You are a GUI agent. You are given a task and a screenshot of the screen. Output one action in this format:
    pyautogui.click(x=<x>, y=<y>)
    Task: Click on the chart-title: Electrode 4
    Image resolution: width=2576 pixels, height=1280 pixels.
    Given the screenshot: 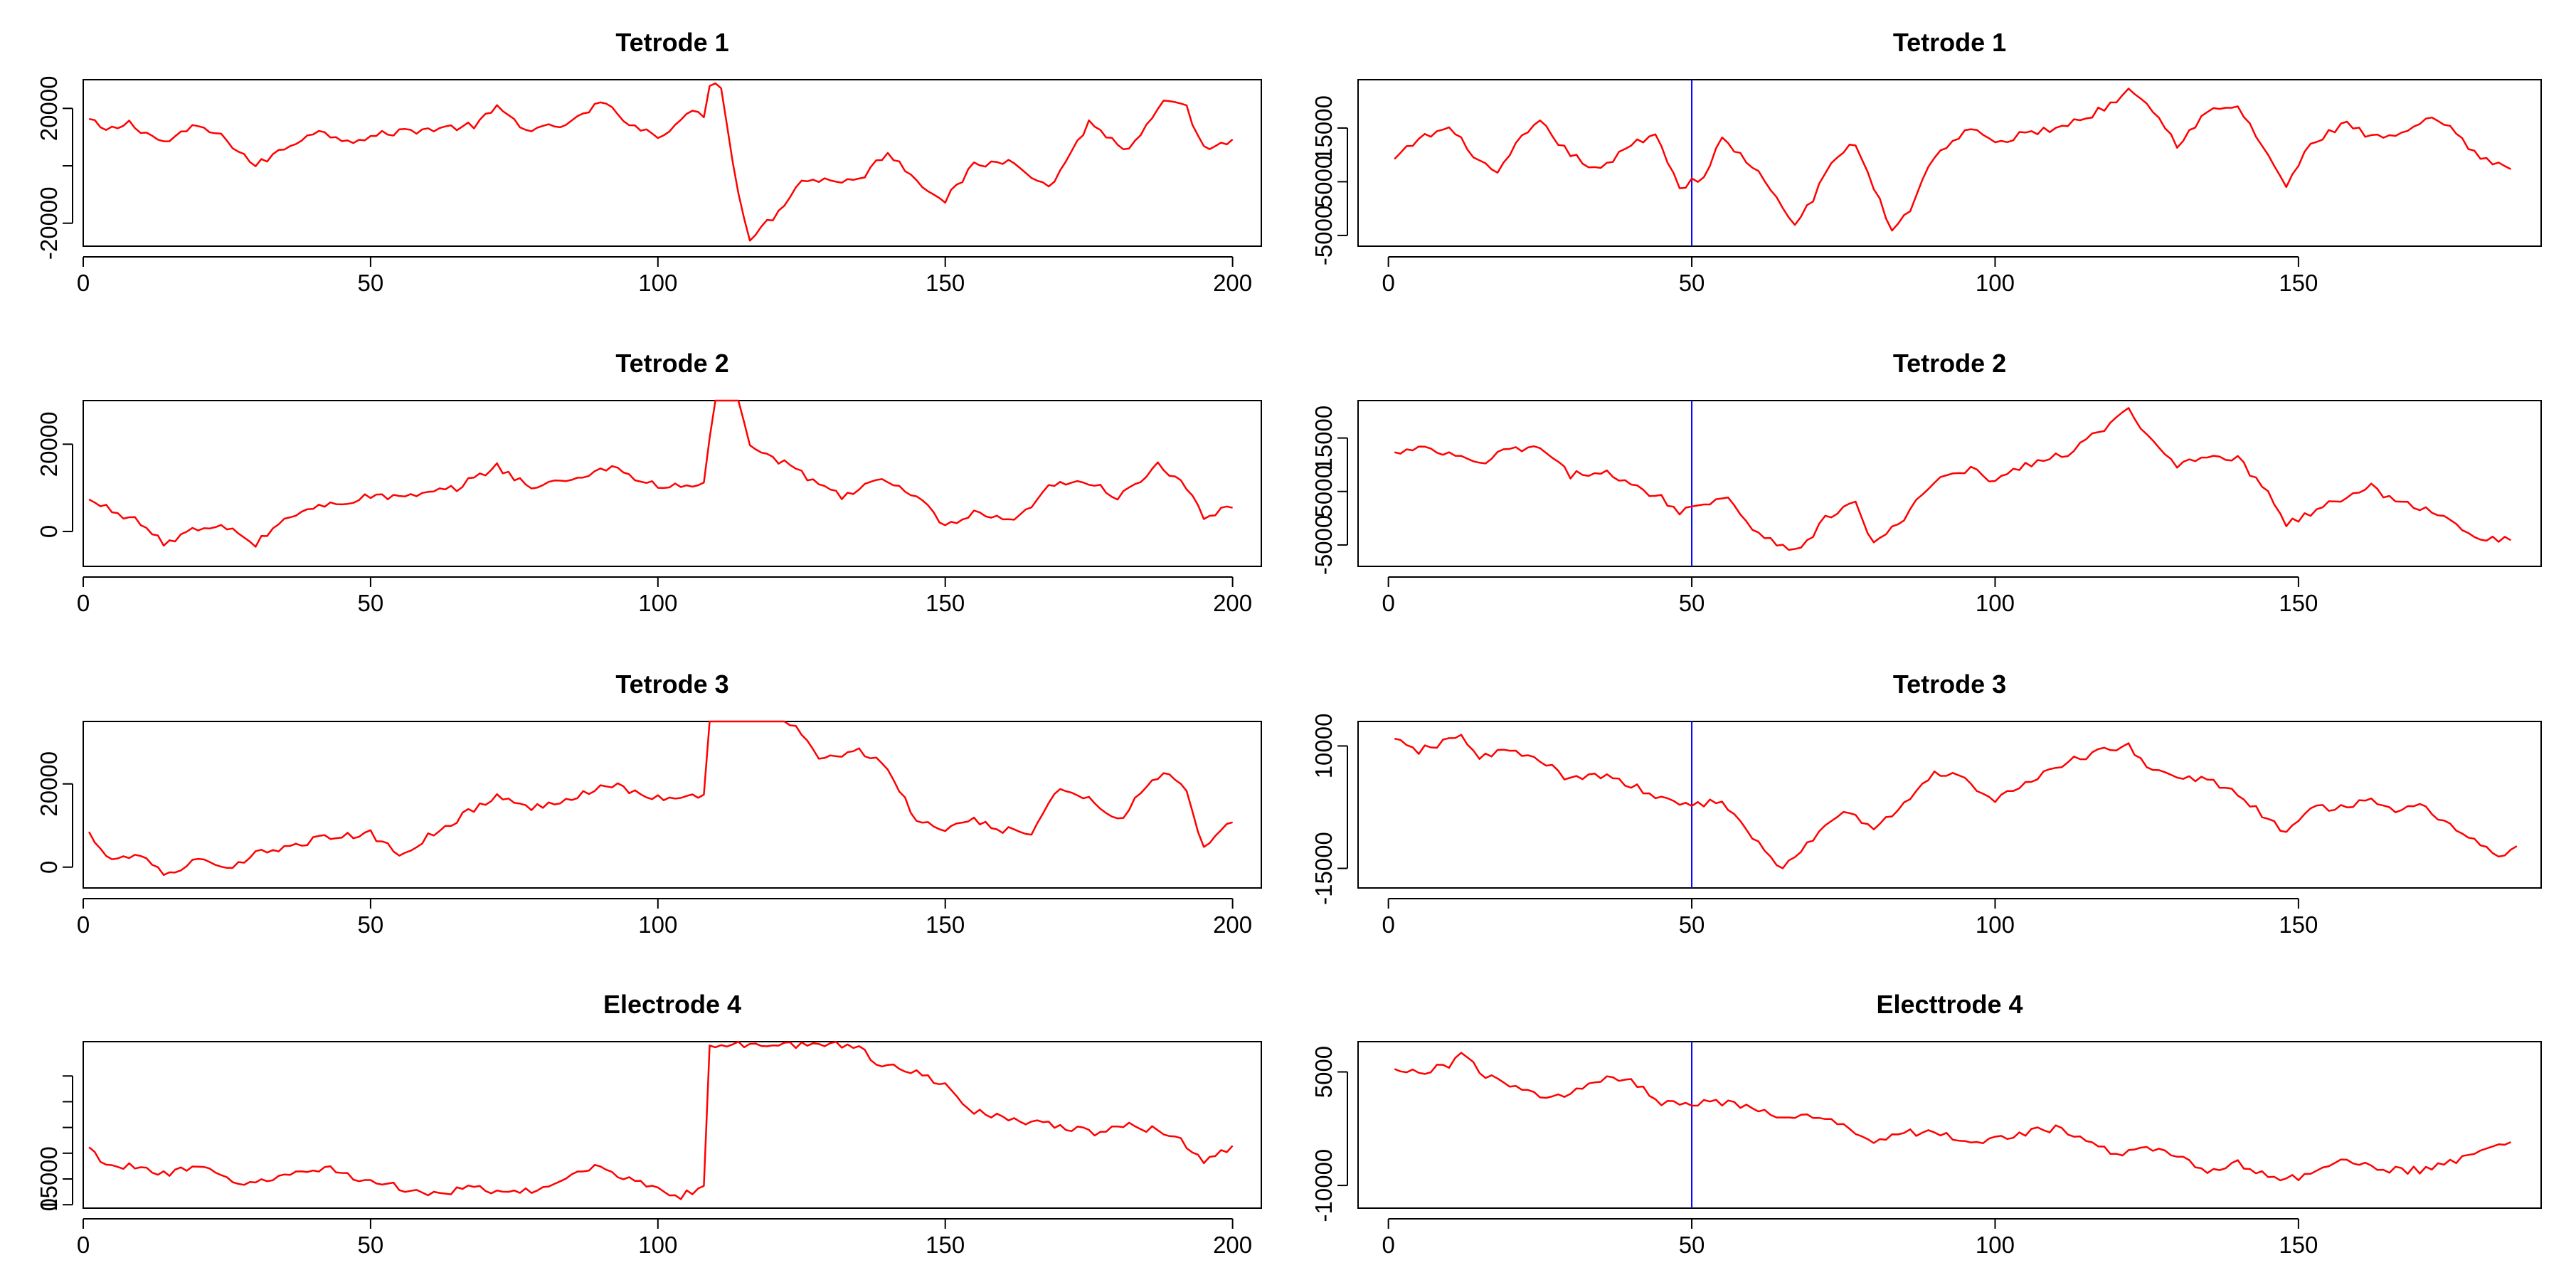 What is the action you would take?
    pyautogui.click(x=672, y=1005)
    